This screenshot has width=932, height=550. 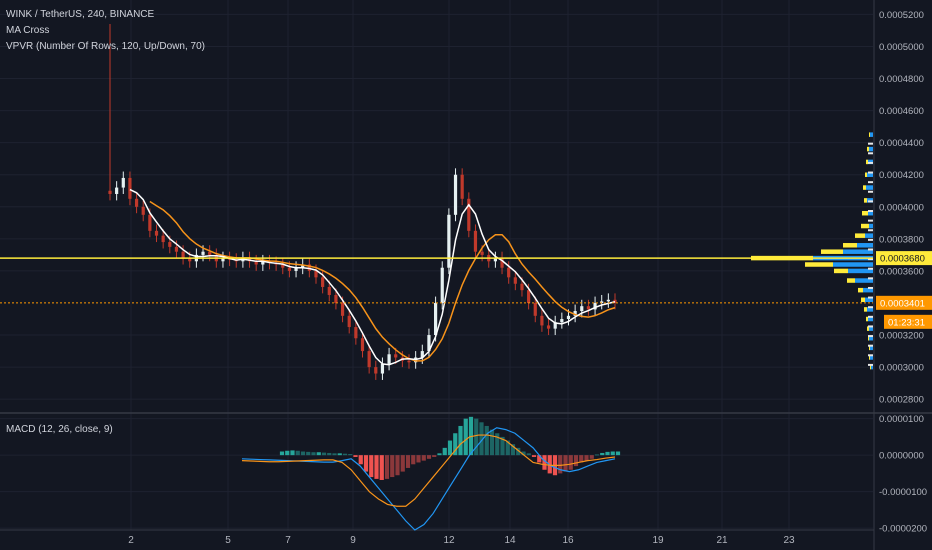 I want to click on price-tick-label: 0.0002800, so click(x=901, y=400).